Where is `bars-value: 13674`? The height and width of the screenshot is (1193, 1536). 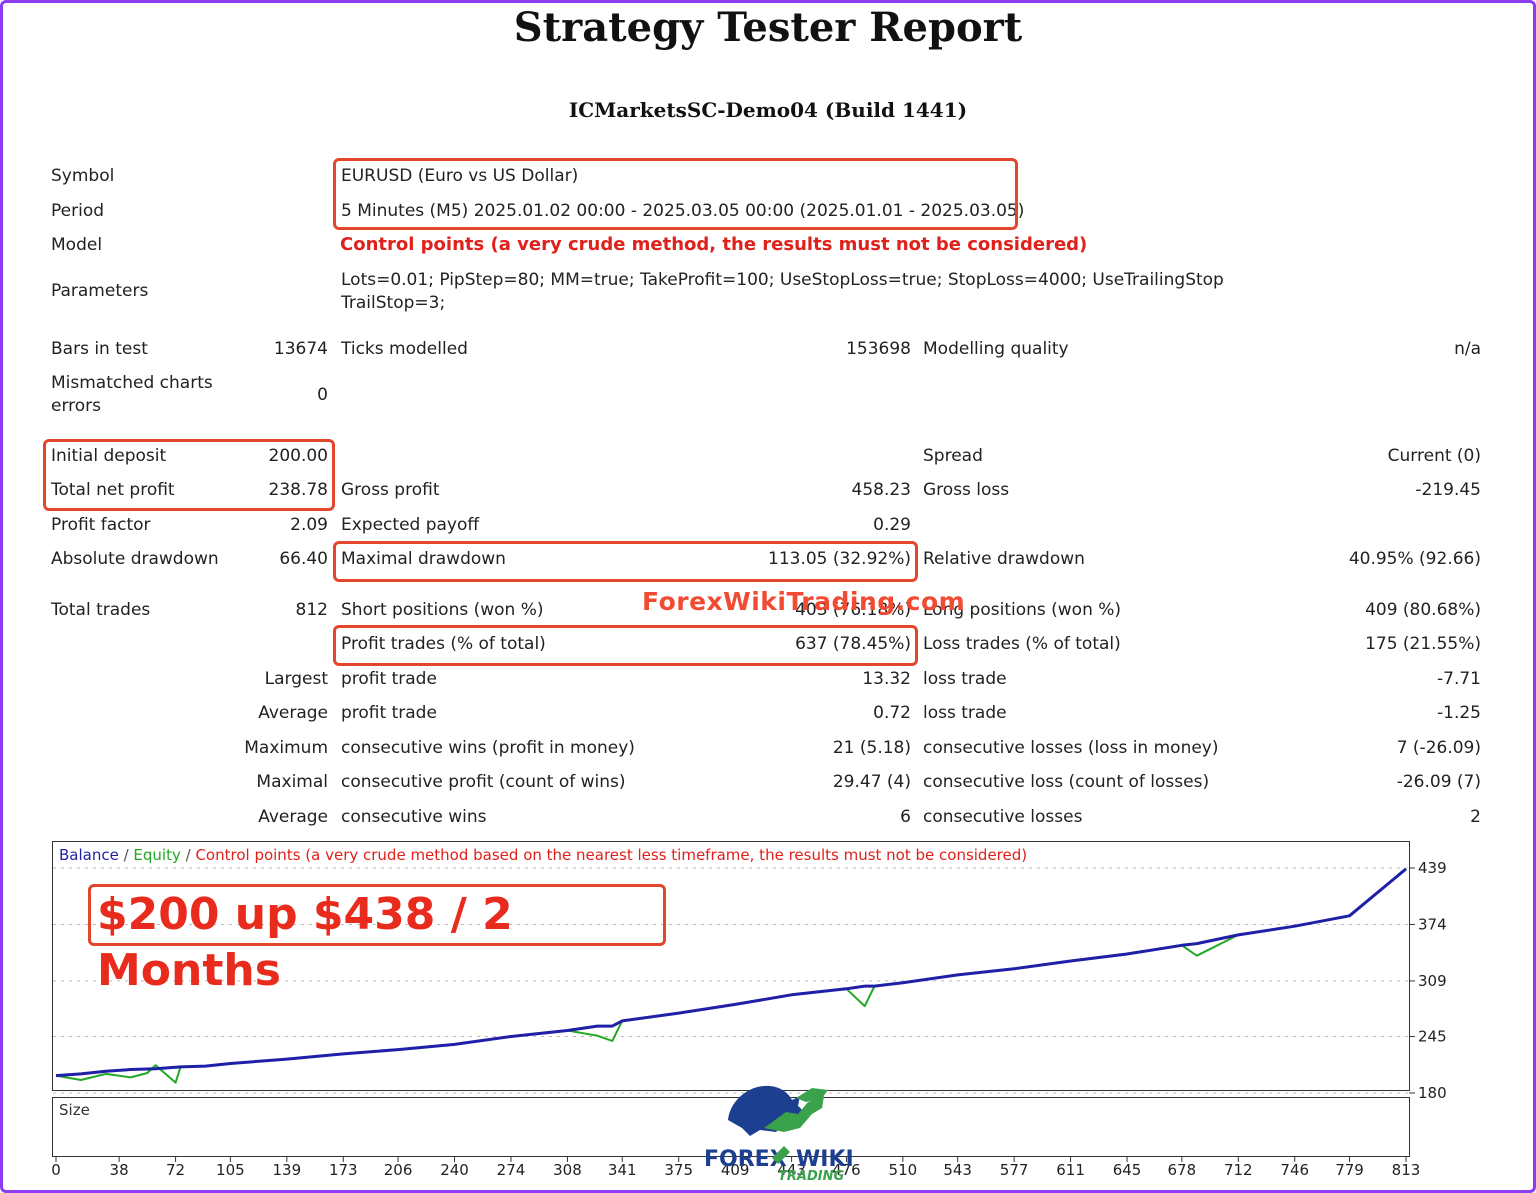 bars-value: 13674 is located at coordinates (300, 349).